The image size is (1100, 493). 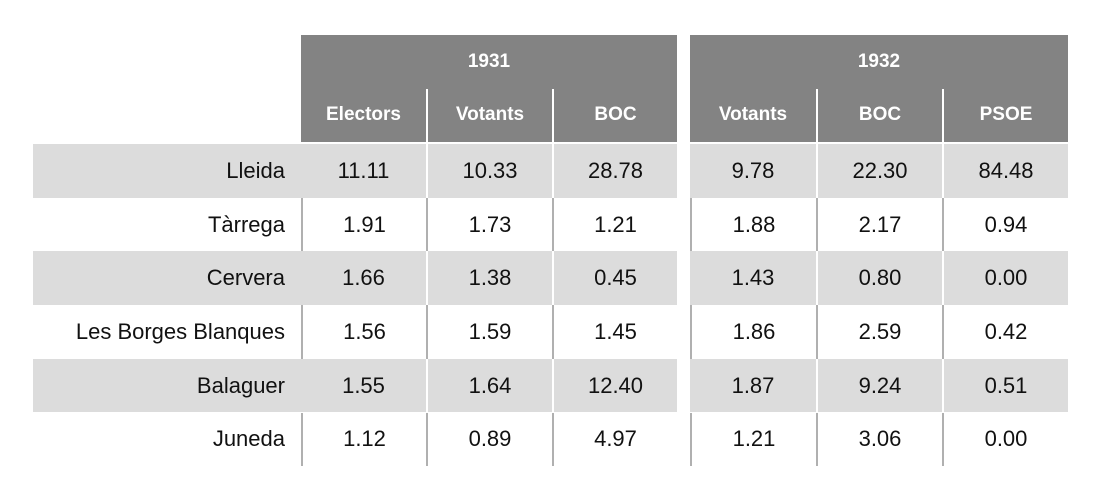 What do you see at coordinates (1006, 385) in the screenshot?
I see `data-cell: 0.51` at bounding box center [1006, 385].